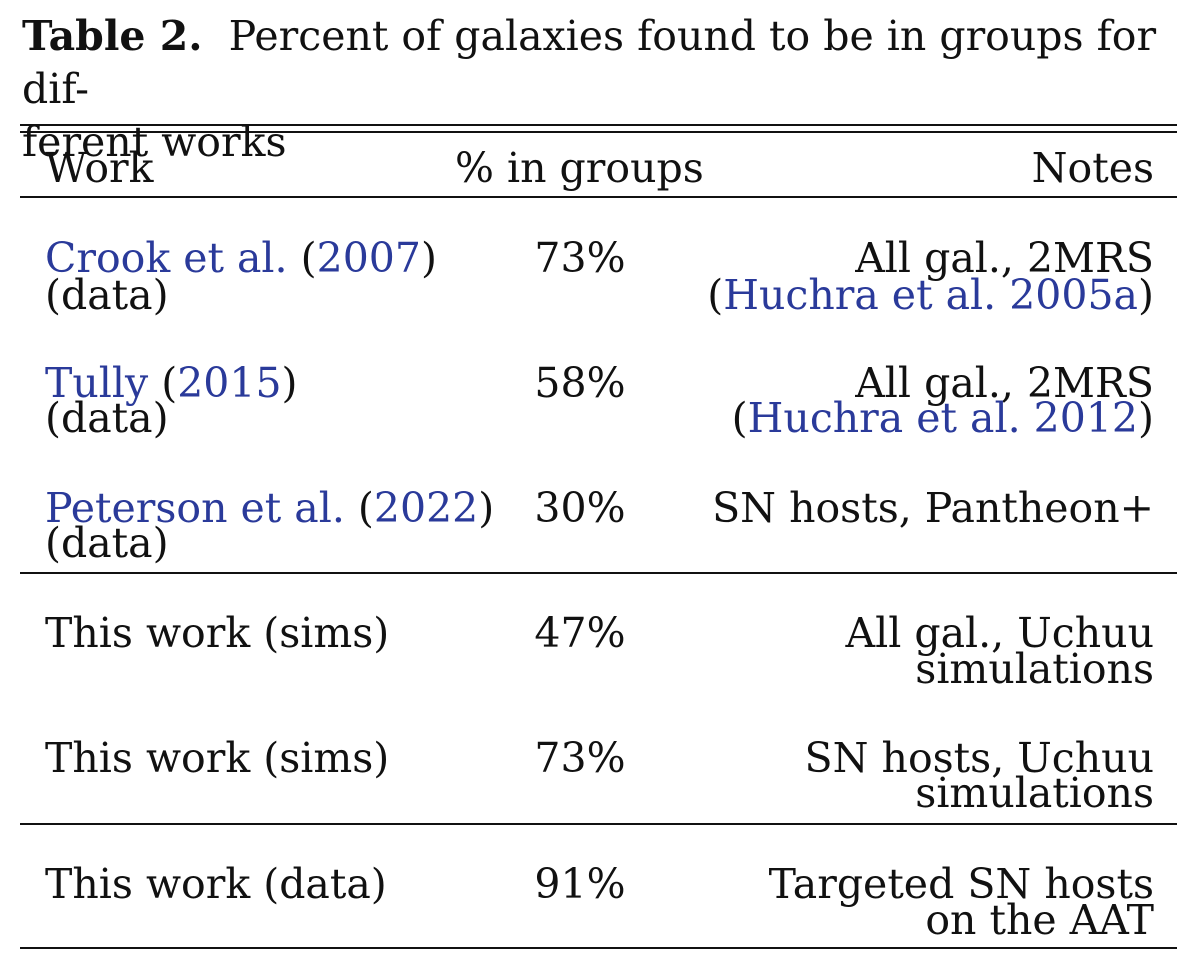 This screenshot has width=1202, height=962. Describe the element at coordinates (368, 258) in the screenshot. I see `citation-year-link: 2007` at that location.